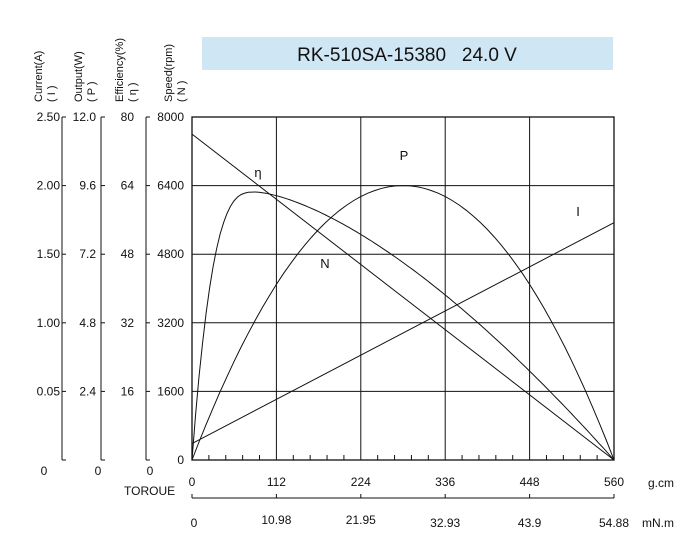  Describe the element at coordinates (85, 117) in the screenshot. I see `output-tick-label: 12.0` at that location.